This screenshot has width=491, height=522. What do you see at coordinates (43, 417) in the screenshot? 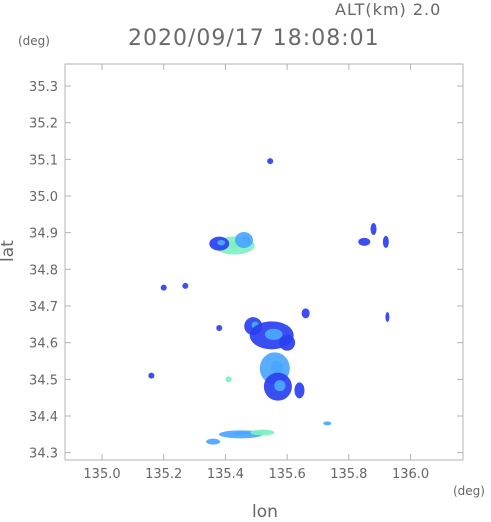
I see `y-tick-label: 34.4` at bounding box center [43, 417].